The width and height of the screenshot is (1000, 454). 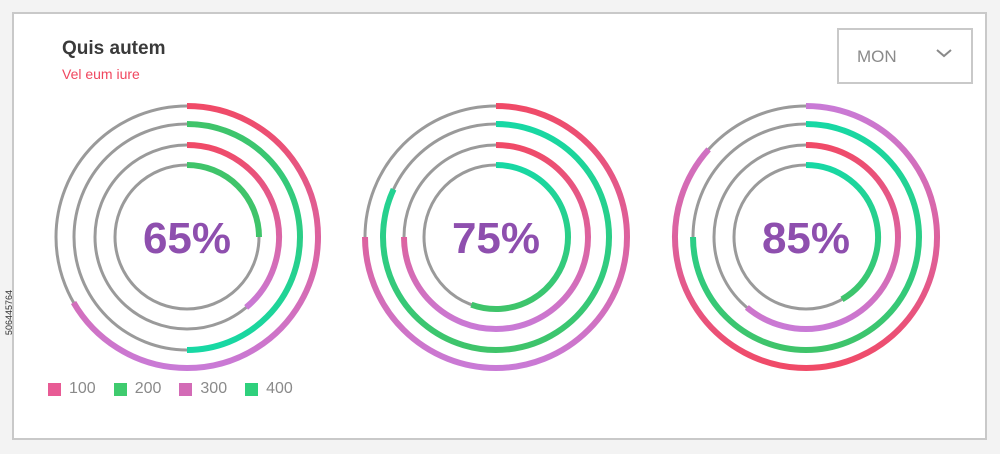 What do you see at coordinates (170, 389) in the screenshot?
I see `chart-legend: 100 200 300 400` at bounding box center [170, 389].